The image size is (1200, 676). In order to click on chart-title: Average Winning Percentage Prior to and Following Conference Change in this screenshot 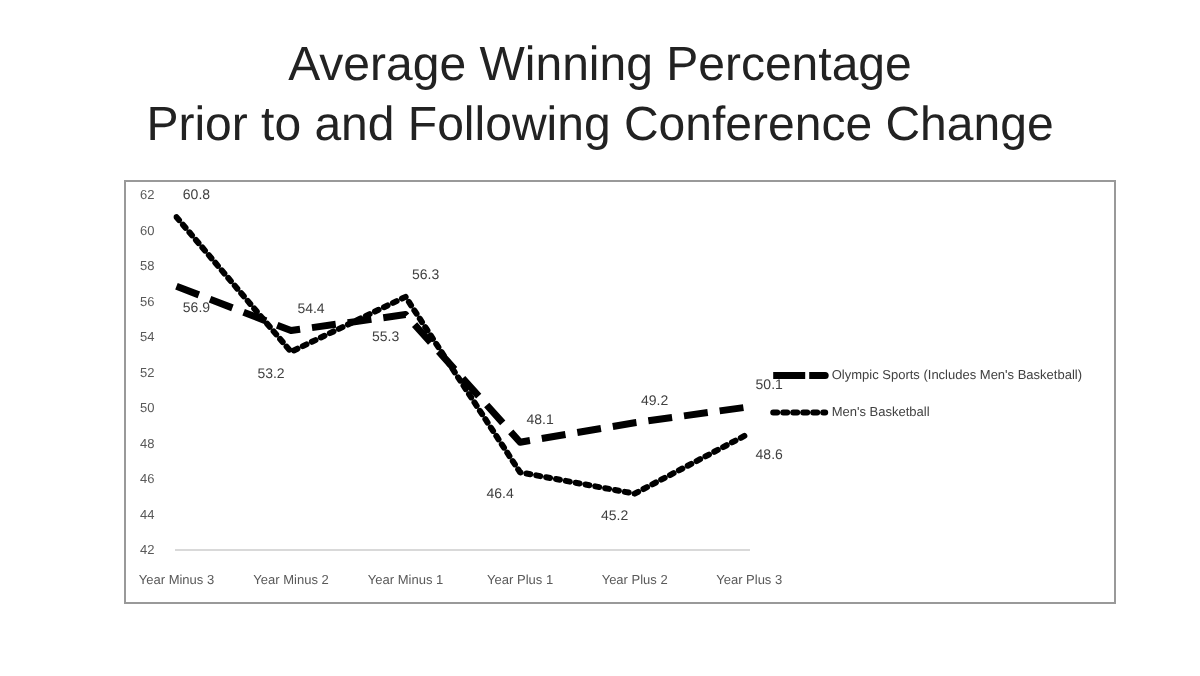, I will do `click(600, 96)`.